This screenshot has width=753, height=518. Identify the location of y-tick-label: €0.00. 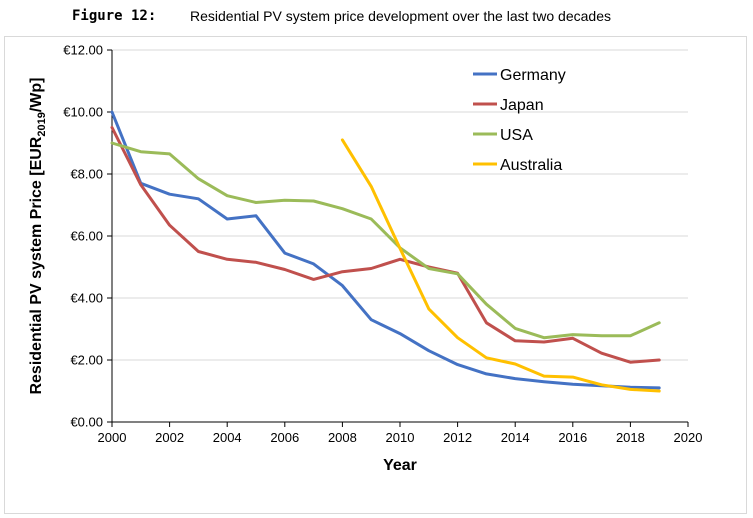
(86, 422).